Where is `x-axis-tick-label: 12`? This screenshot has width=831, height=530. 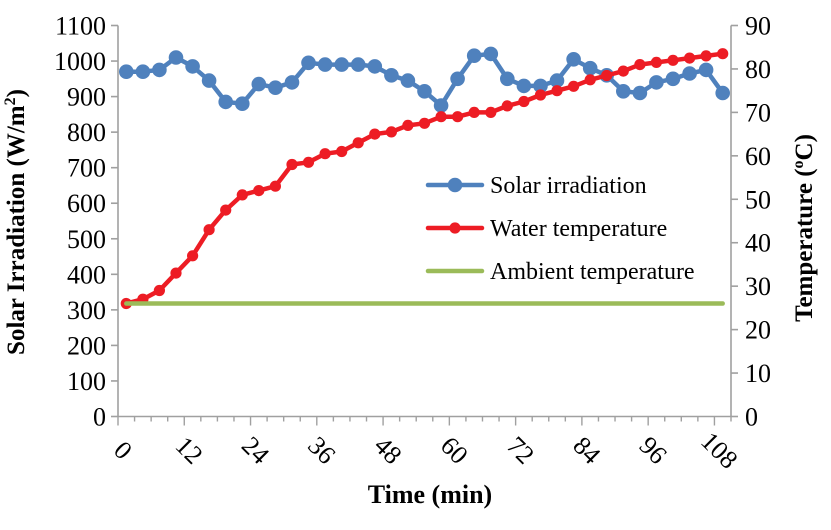
x-axis-tick-label: 12 is located at coordinates (189, 450).